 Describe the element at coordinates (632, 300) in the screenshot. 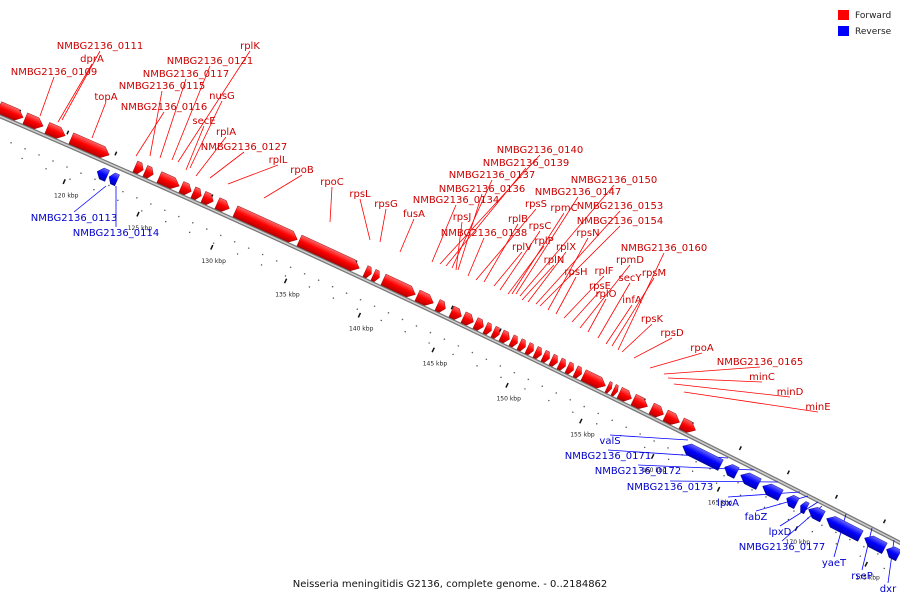

I see `gene-label-forward: infA` at that location.